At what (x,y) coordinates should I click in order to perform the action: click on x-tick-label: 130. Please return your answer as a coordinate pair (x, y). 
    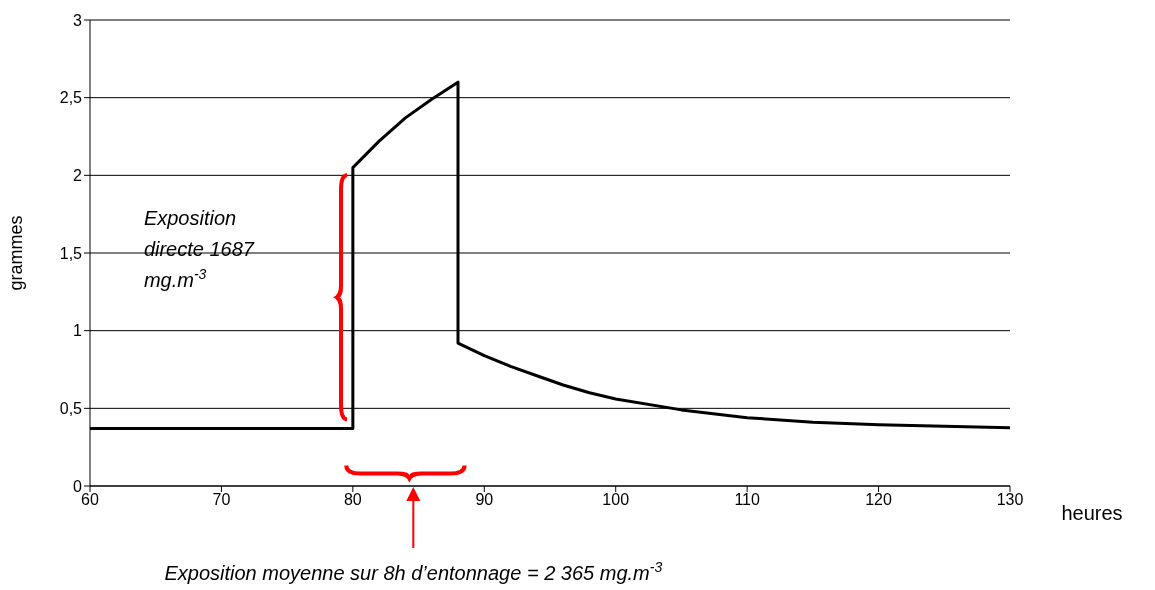
    Looking at the image, I should click on (1010, 500).